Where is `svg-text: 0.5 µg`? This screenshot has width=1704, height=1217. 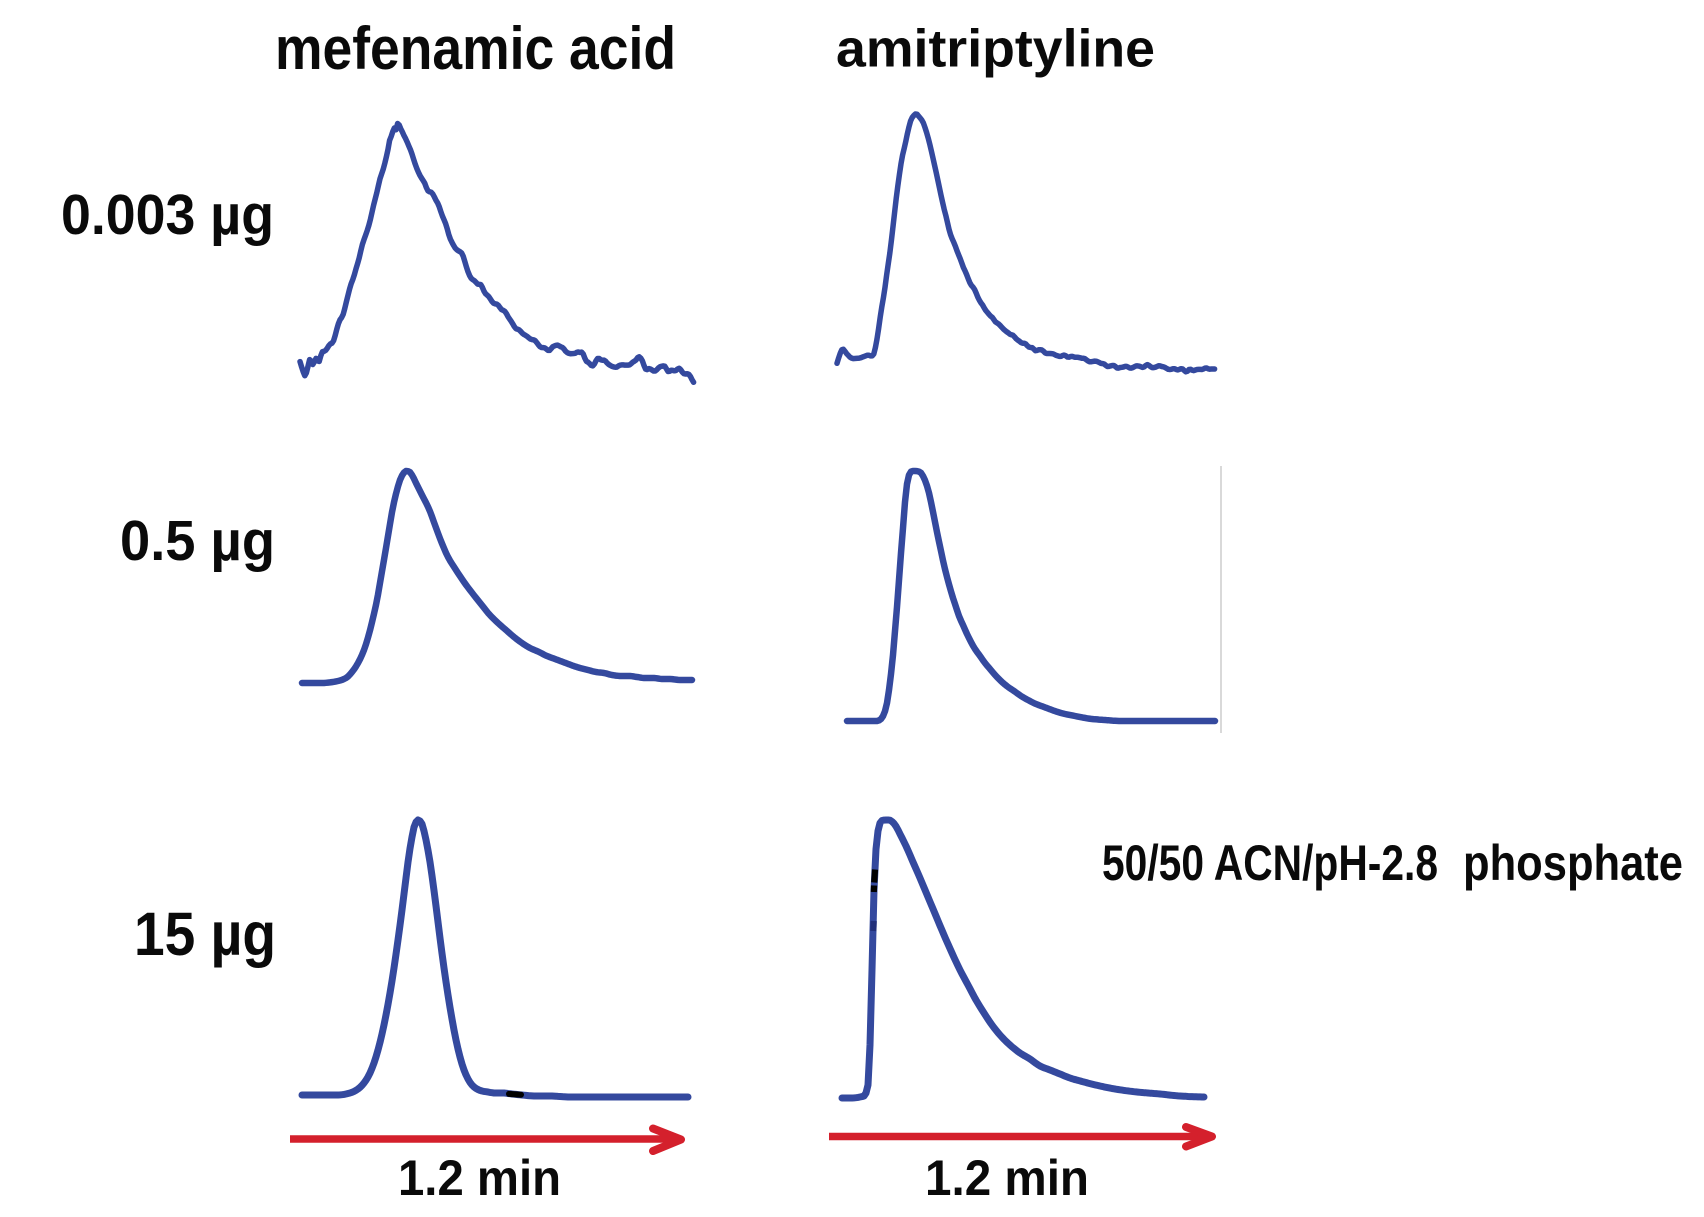
svg-text: 0.5 µg is located at coordinates (197, 541).